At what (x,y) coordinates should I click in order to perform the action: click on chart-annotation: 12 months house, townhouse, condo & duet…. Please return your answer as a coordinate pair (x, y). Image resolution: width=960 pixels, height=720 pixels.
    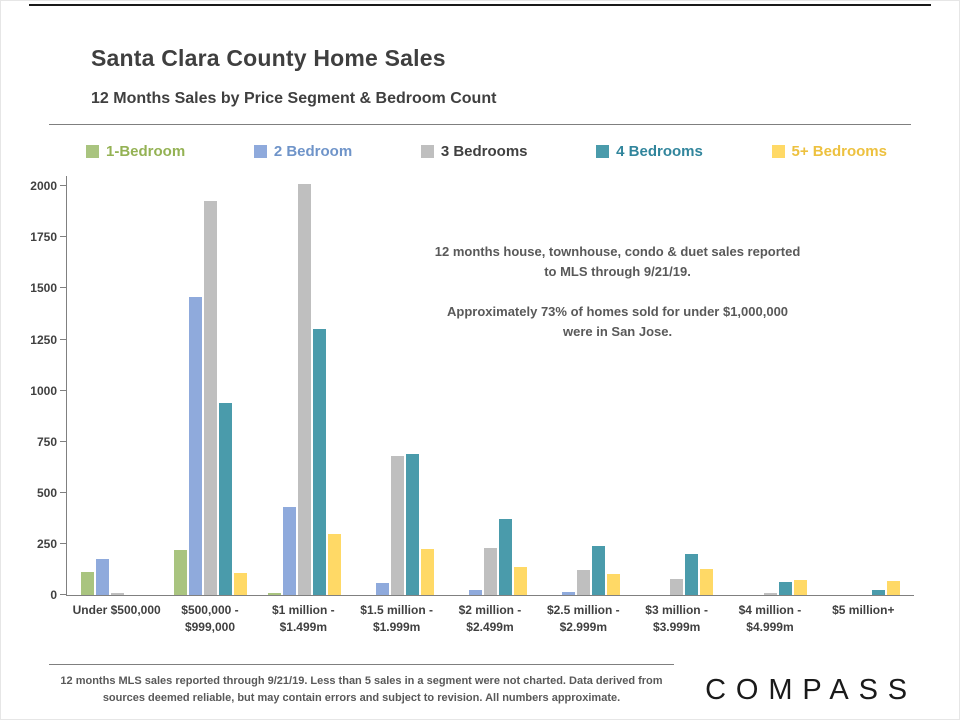
    Looking at the image, I should click on (617, 302).